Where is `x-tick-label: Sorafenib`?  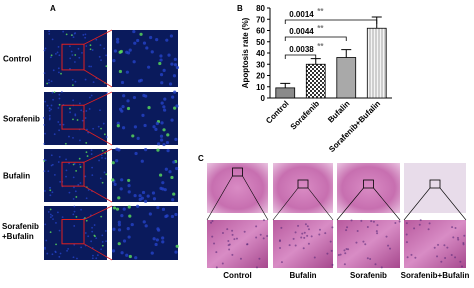
x-tick-label: Sorafenib is located at coordinates (305, 115).